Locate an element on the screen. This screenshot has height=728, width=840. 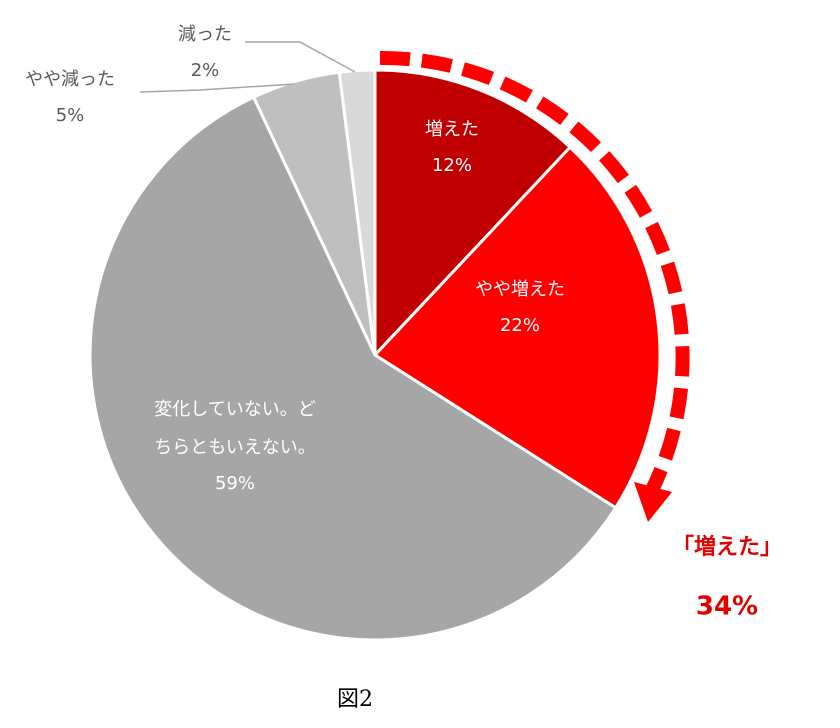
caption: 図2 is located at coordinates (355, 699).